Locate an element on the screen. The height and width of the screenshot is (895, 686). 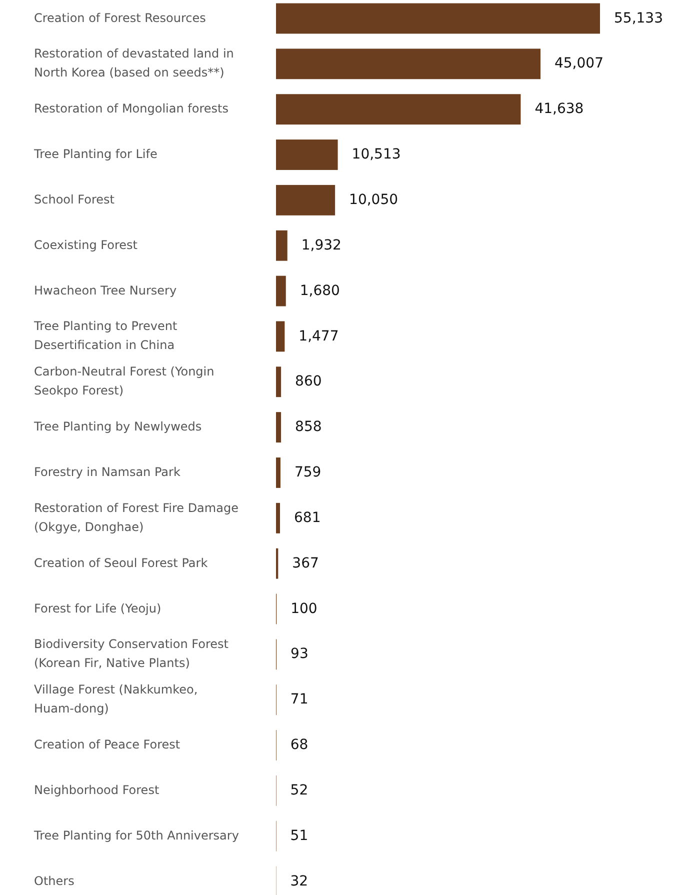
data-label: 55,133 is located at coordinates (638, 18).